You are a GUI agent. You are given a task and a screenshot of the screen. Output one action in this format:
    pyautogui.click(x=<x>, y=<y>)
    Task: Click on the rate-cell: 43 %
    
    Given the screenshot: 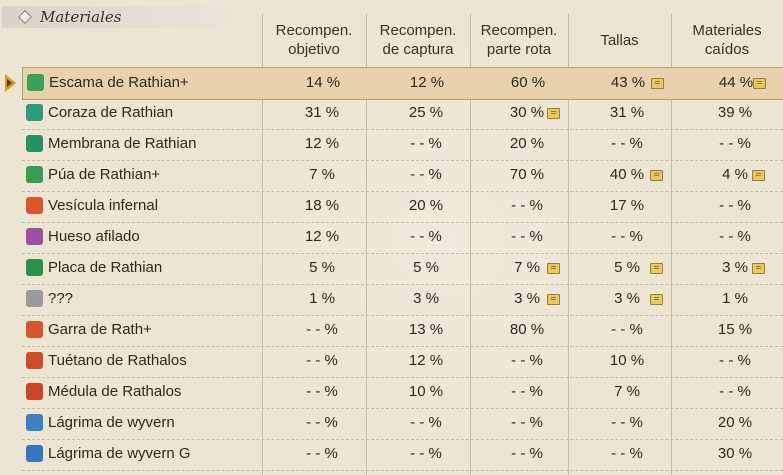 What is the action you would take?
    pyautogui.click(x=628, y=82)
    